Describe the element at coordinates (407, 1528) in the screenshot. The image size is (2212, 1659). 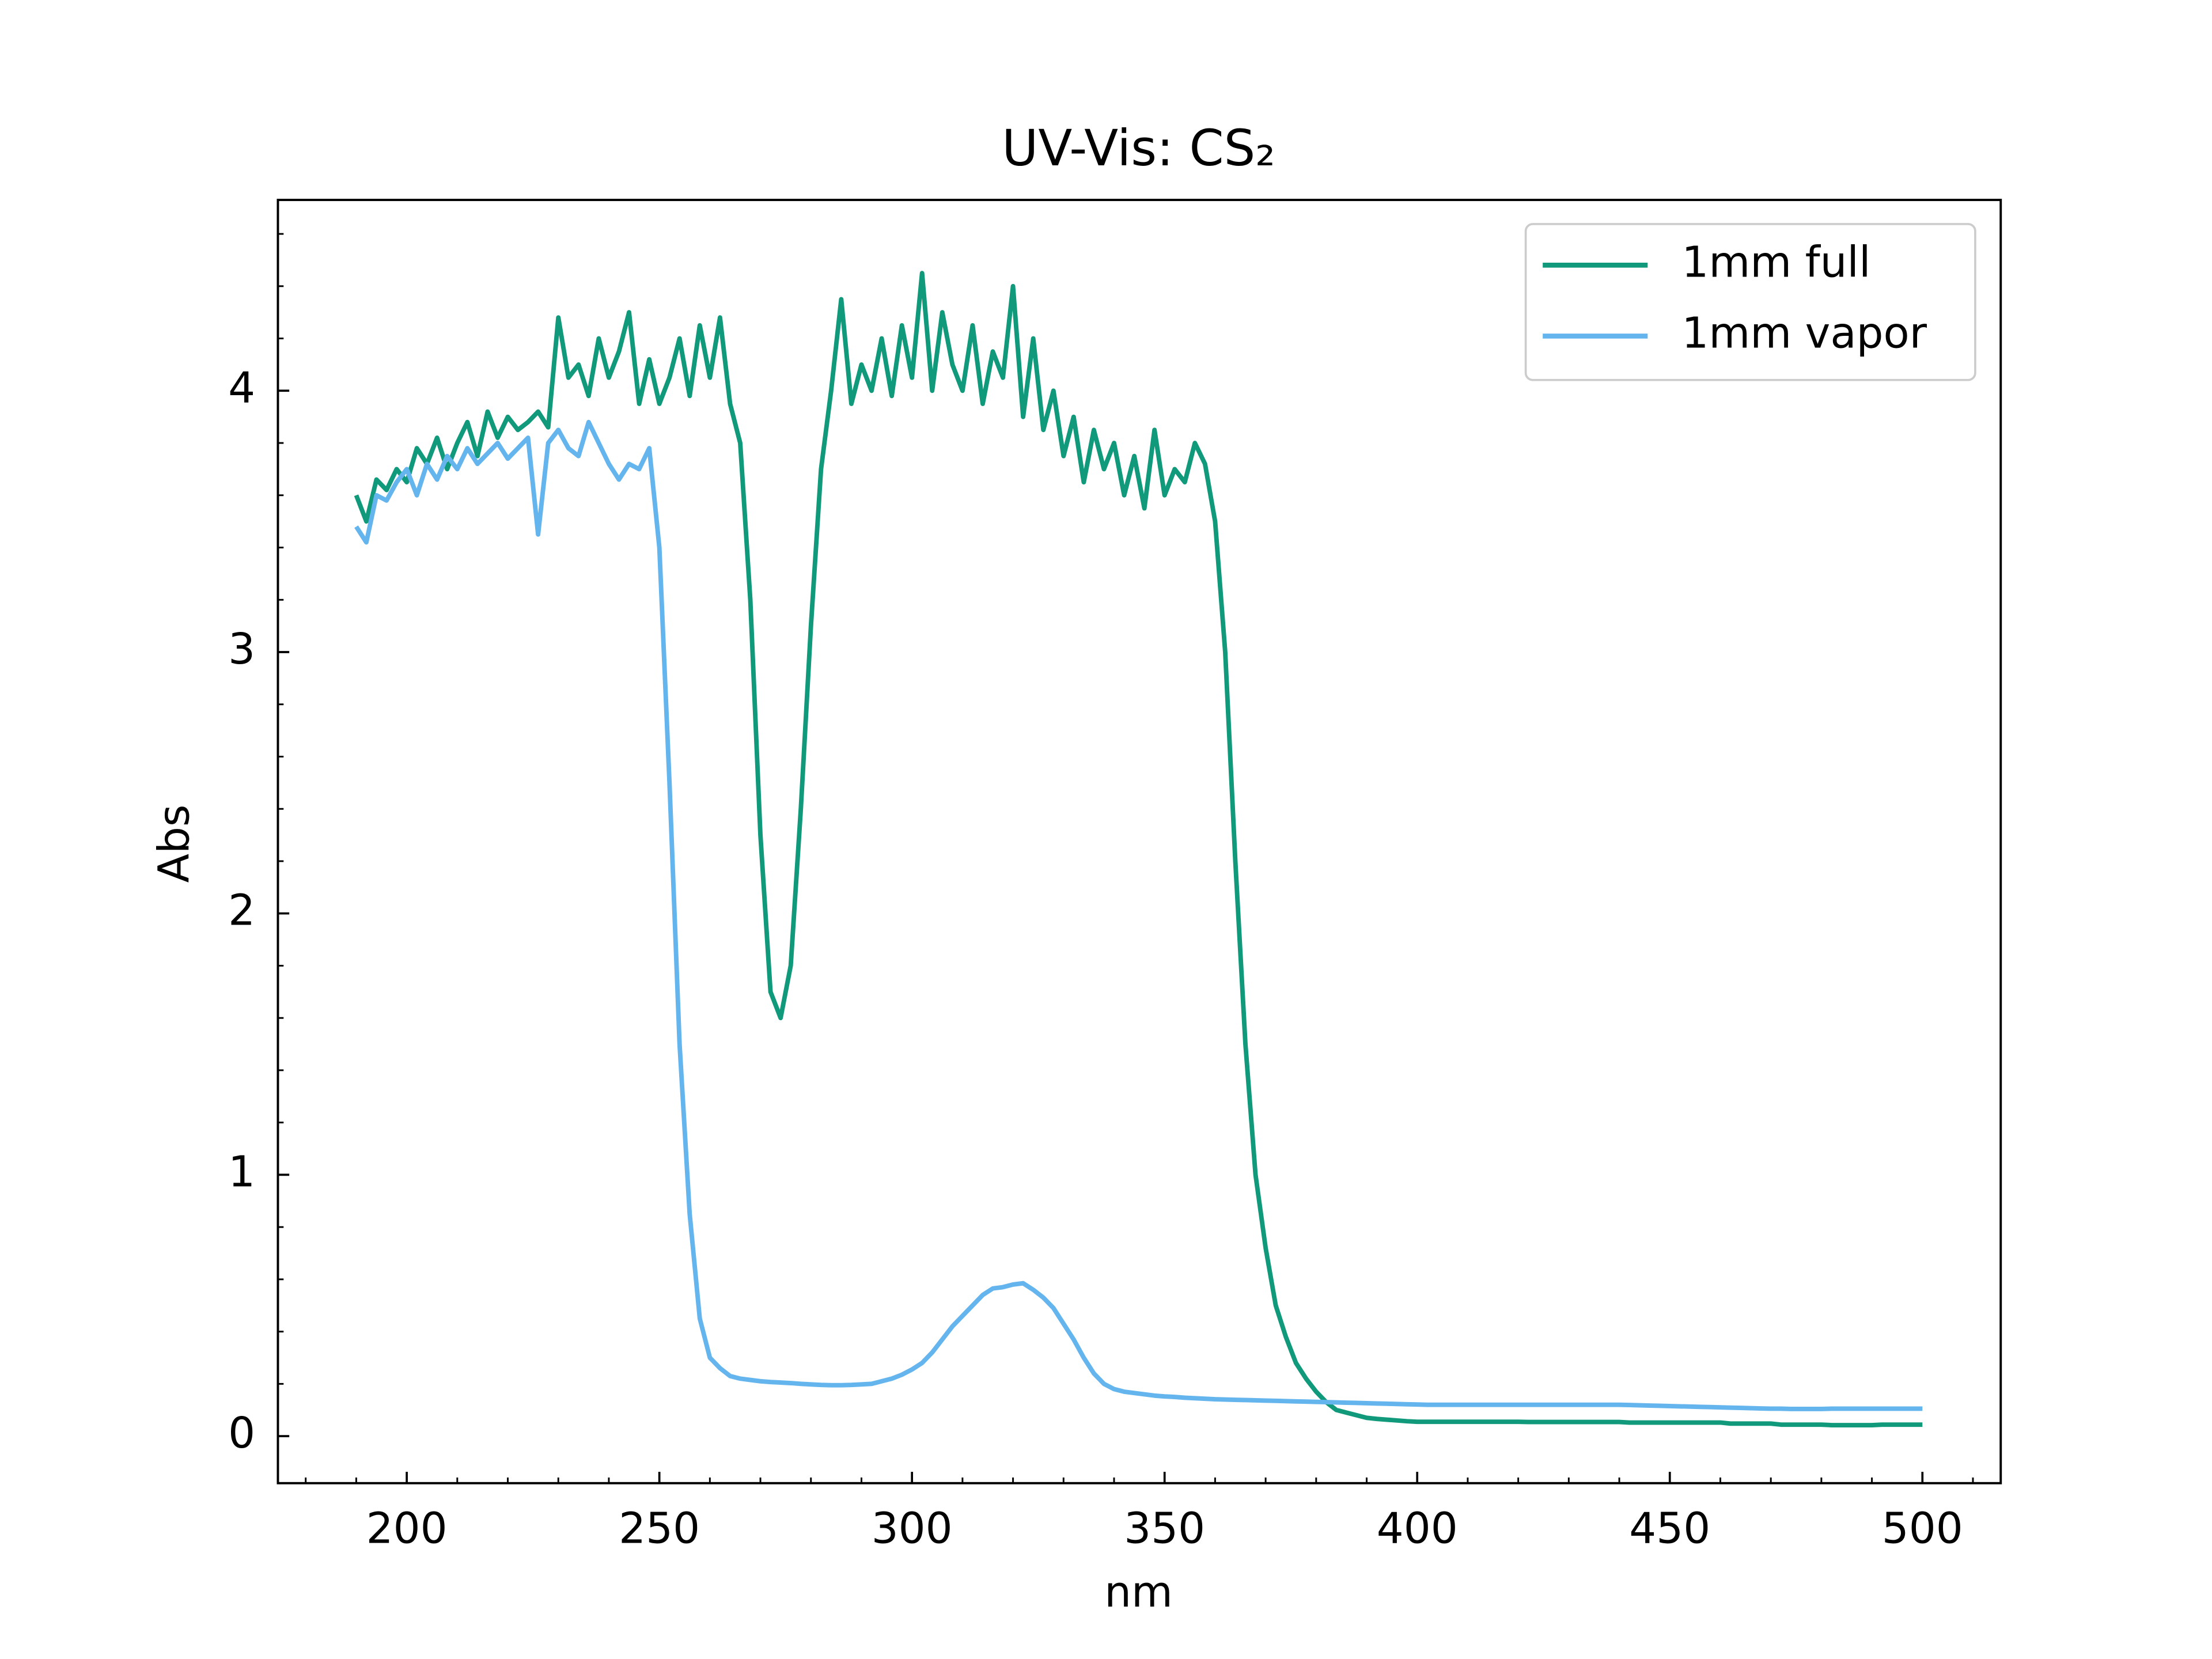
I see `x-tick-label: 200` at that location.